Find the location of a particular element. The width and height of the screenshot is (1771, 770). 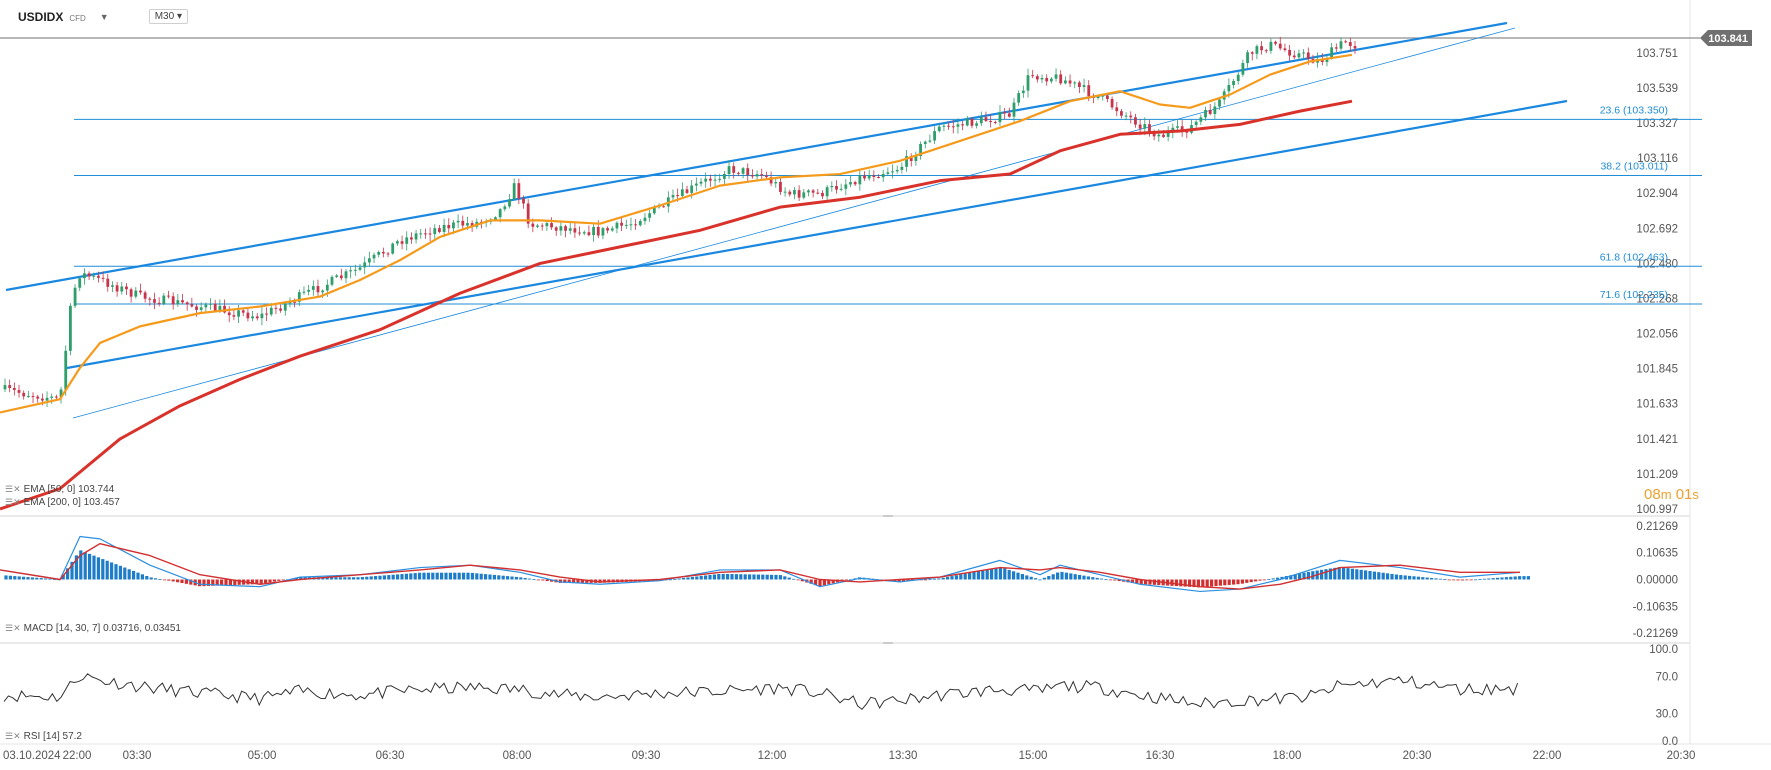

candle-countdown: 08m 01s is located at coordinates (1671, 494).